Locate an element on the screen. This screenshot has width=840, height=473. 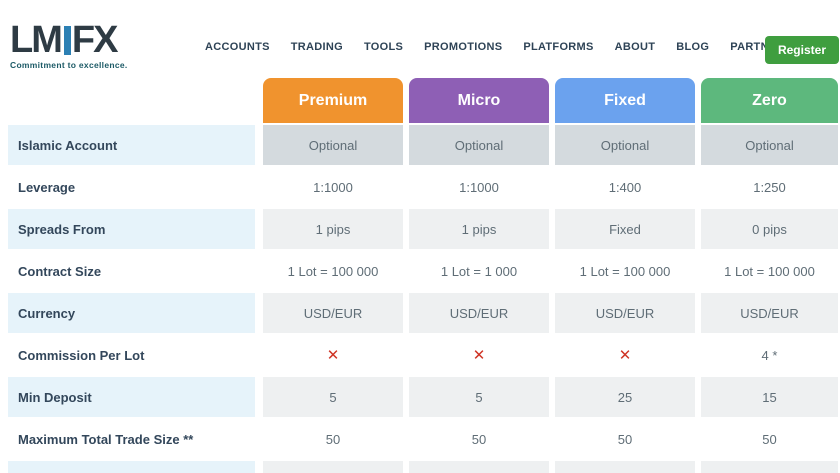
cell-zero: 15 is located at coordinates (769, 397).